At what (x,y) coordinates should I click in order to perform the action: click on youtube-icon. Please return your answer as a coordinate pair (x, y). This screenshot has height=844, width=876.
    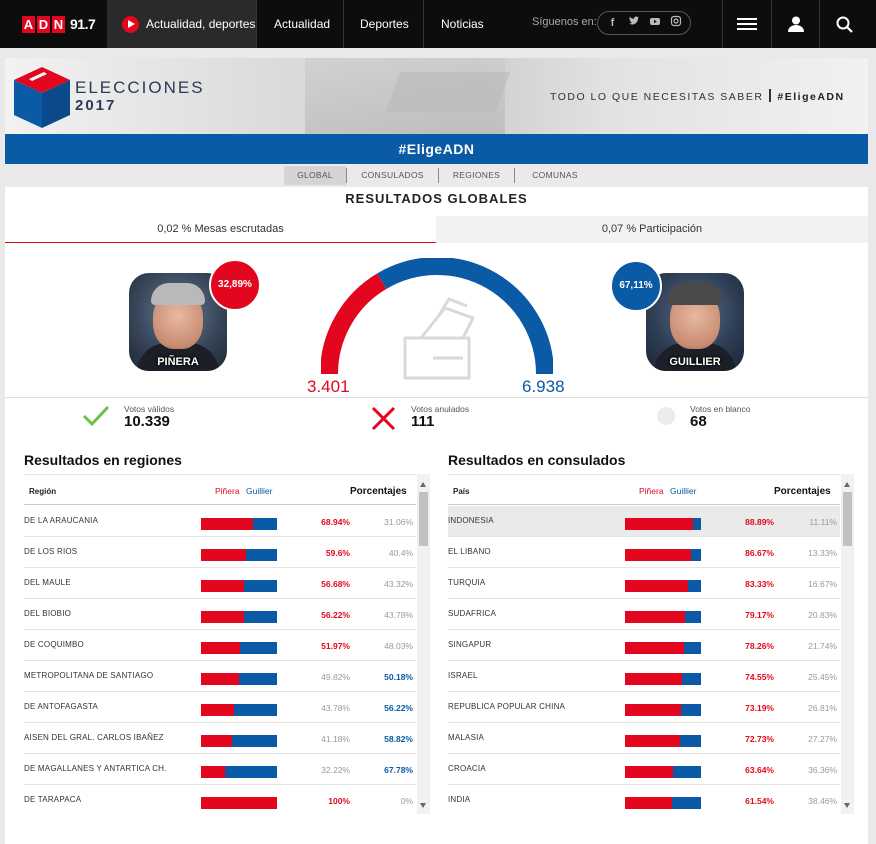
    Looking at the image, I should click on (655, 23).